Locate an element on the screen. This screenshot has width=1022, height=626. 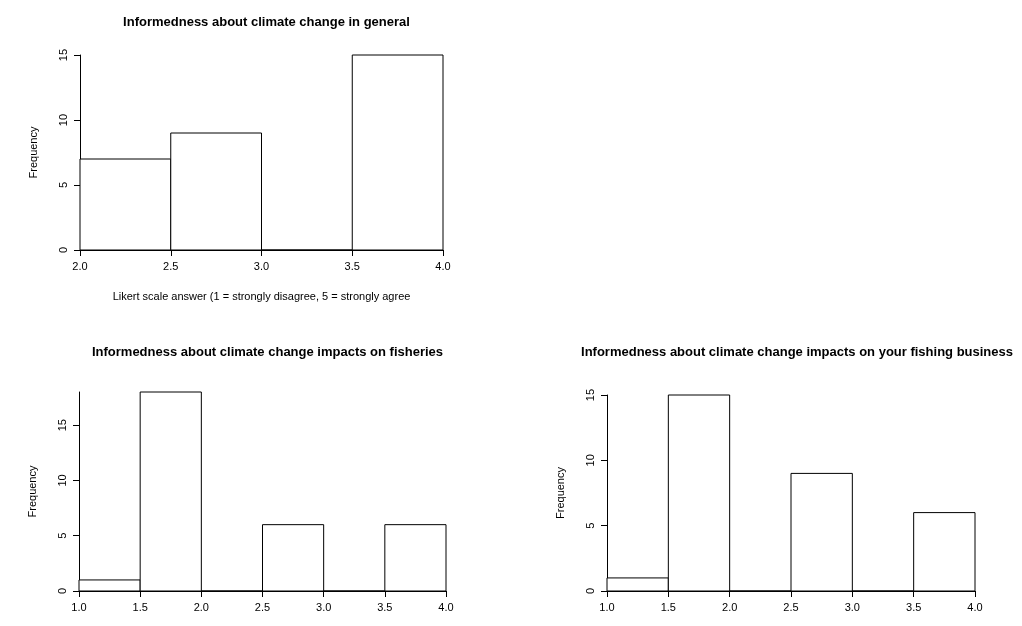
chart-title: Informedness about climate change in general is located at coordinates (266, 21).